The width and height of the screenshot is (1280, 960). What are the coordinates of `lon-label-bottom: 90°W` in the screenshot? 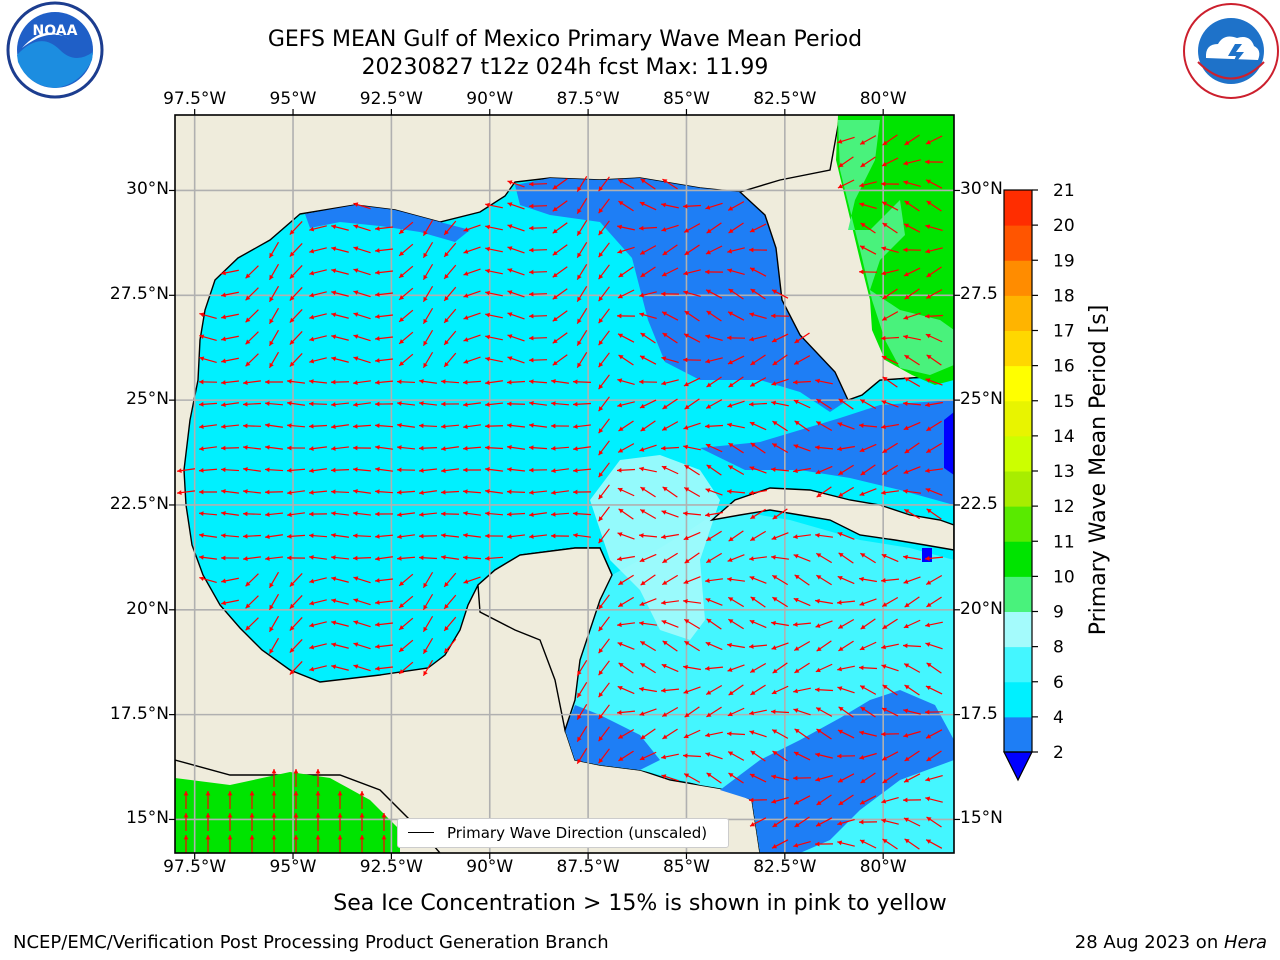 It's located at (489, 867).